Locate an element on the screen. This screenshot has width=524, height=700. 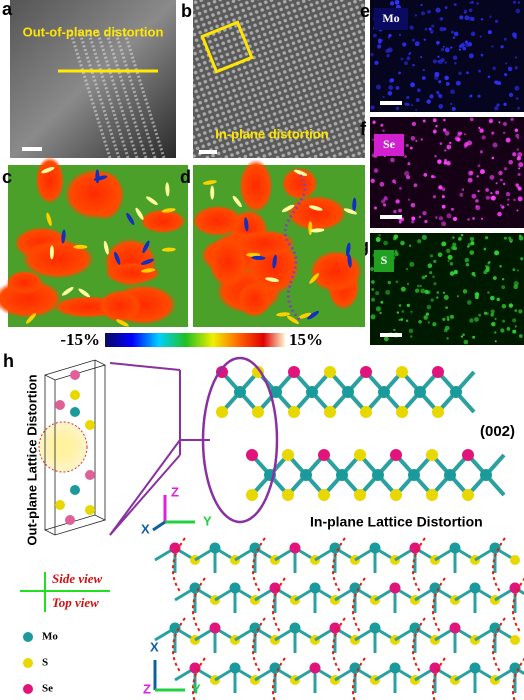
colorbar is located at coordinates (195, 340).